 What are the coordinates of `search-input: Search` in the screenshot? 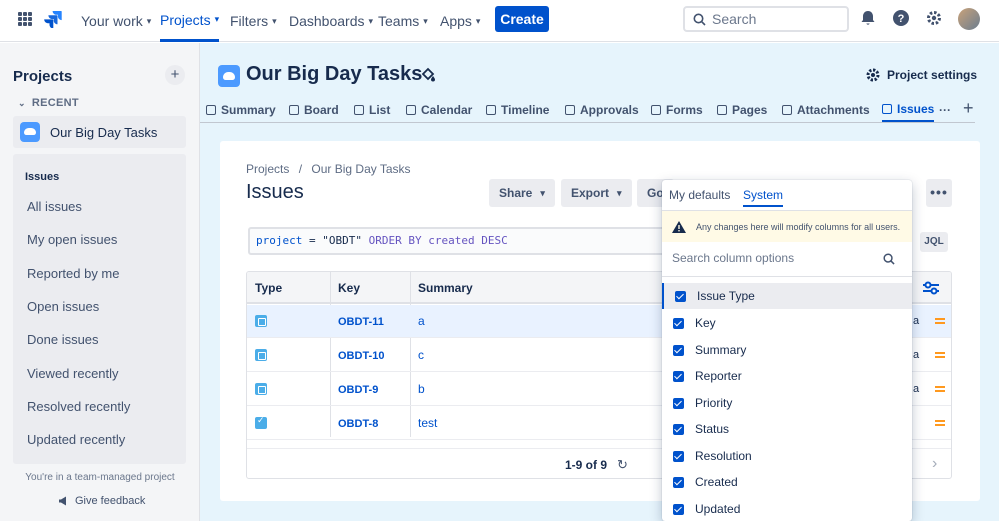 It's located at (766, 19).